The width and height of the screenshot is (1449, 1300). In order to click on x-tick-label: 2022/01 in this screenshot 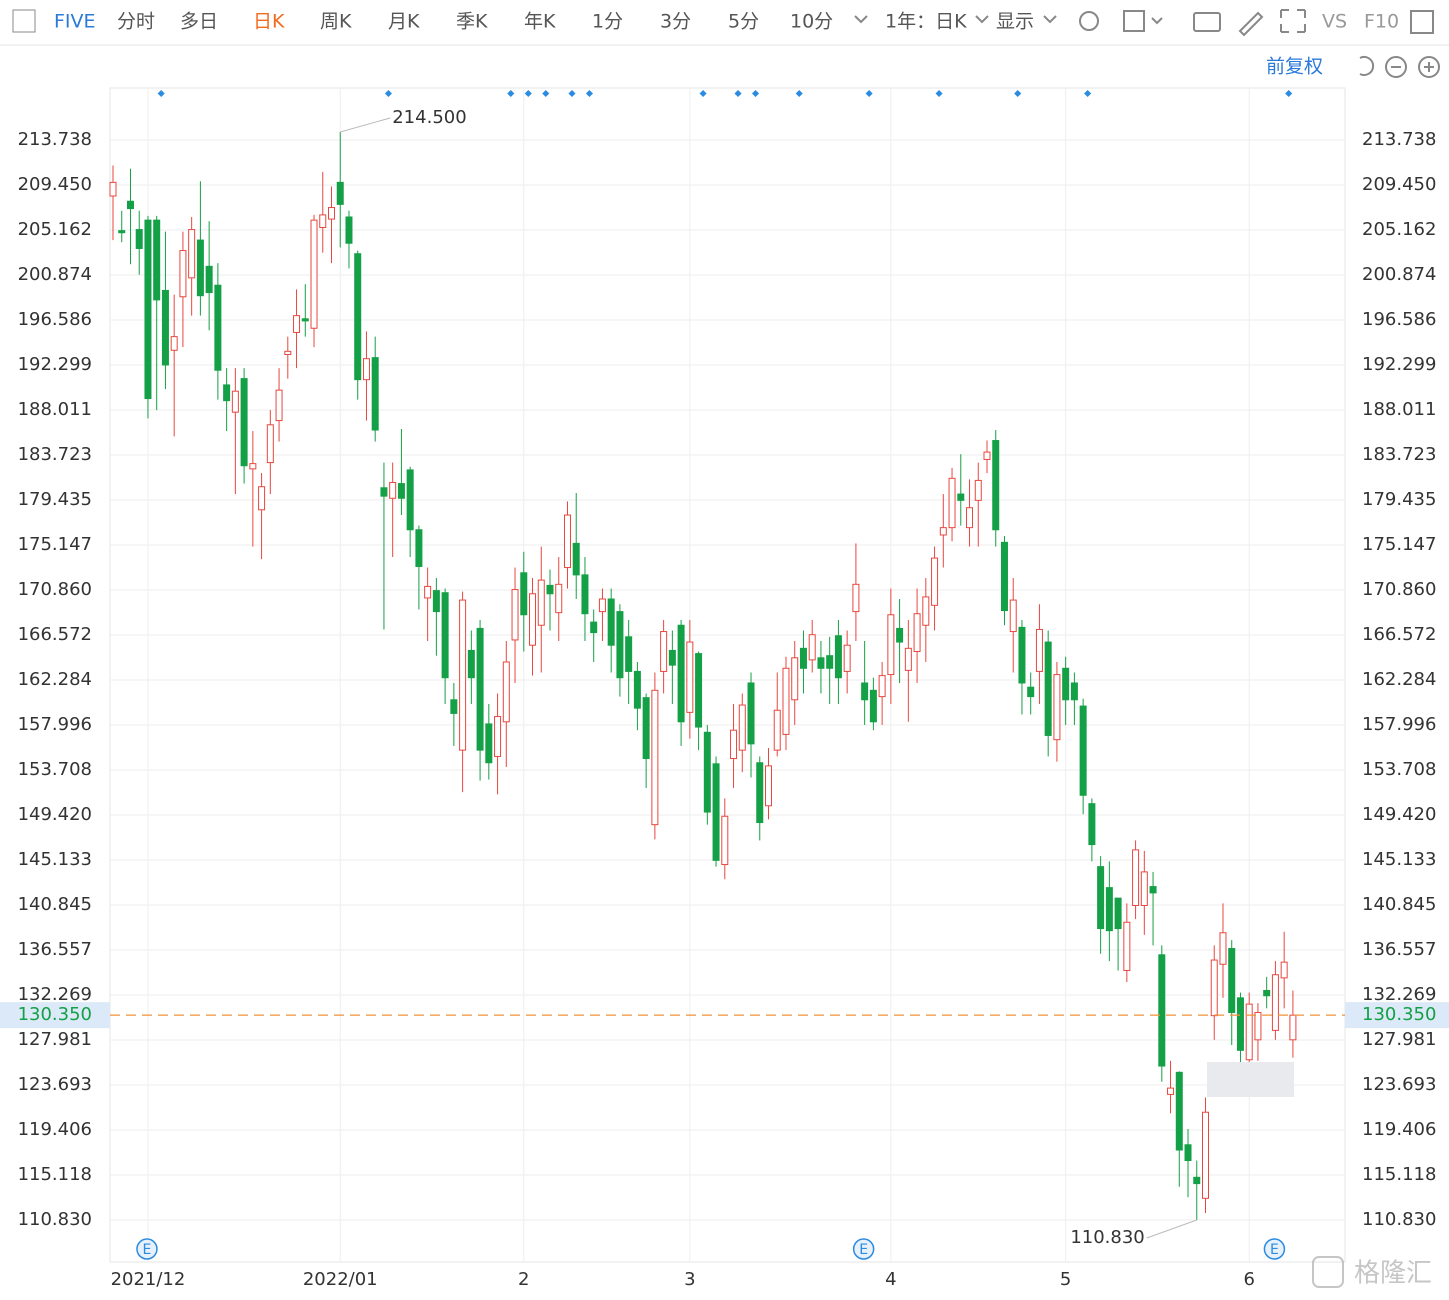, I will do `click(340, 1279)`.